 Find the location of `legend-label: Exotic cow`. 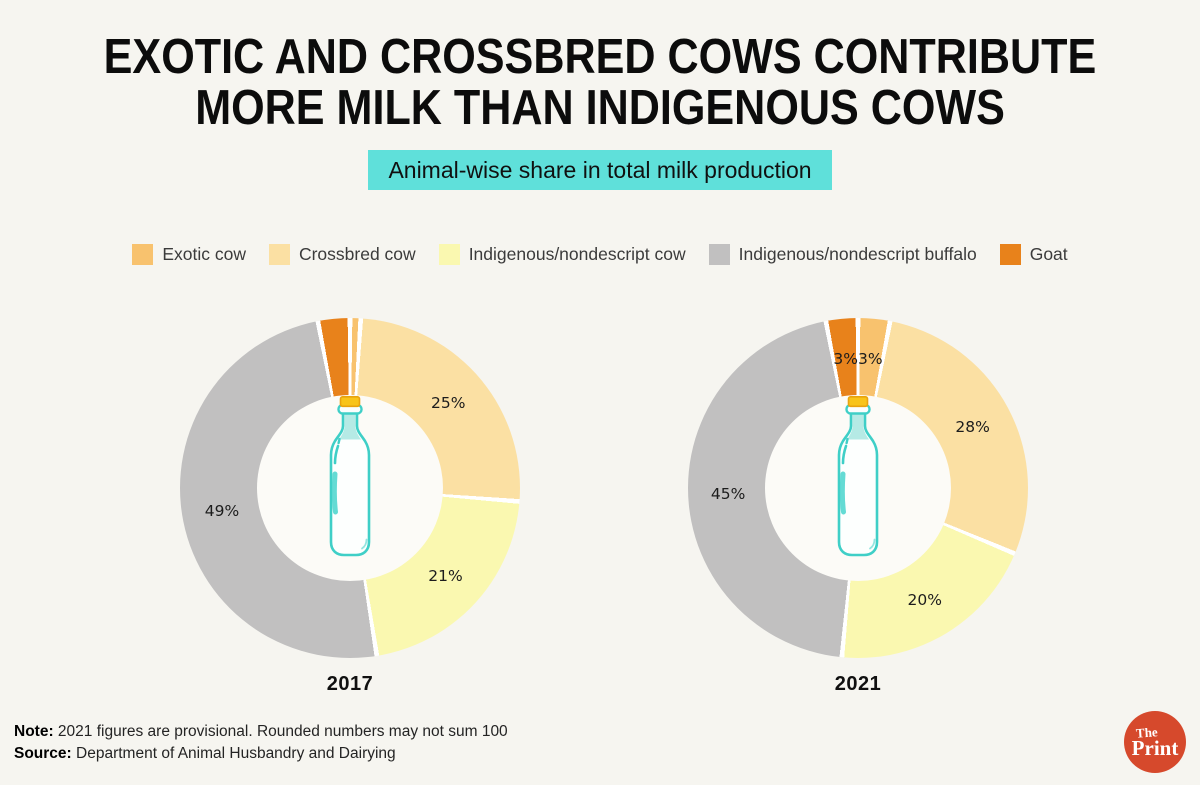

legend-label: Exotic cow is located at coordinates (204, 254).